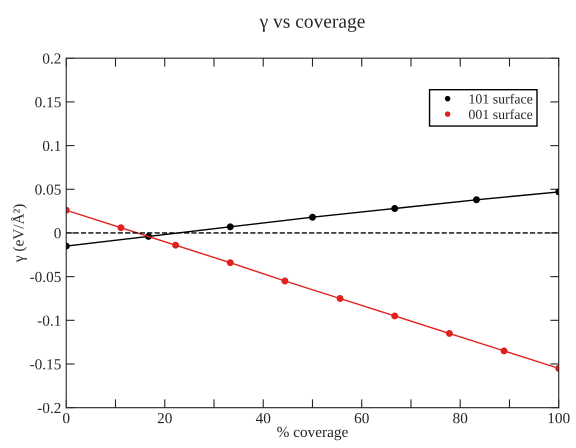  What do you see at coordinates (501, 99) in the screenshot?
I see `legend-label: 101 surface` at bounding box center [501, 99].